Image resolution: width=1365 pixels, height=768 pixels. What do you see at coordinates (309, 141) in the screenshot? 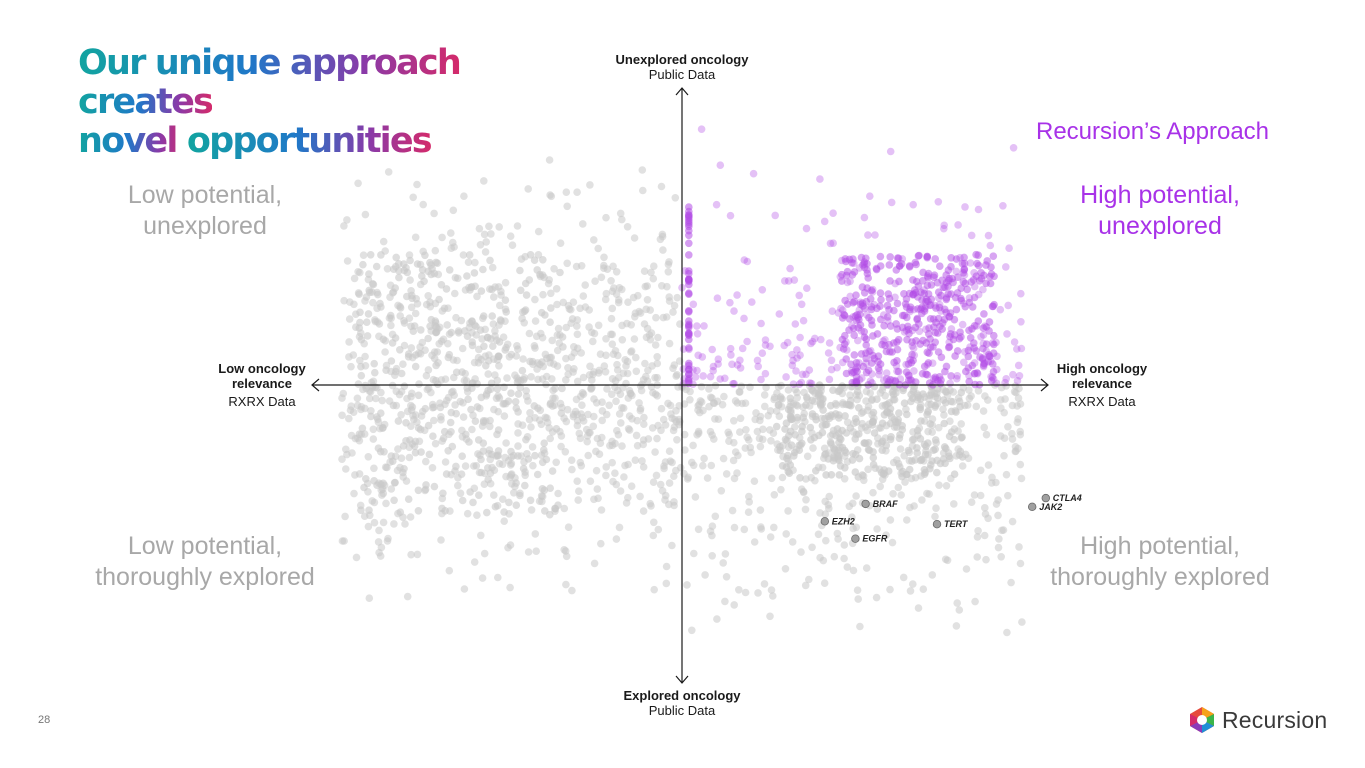
I see `title-line2-b: opportunities` at bounding box center [309, 141].